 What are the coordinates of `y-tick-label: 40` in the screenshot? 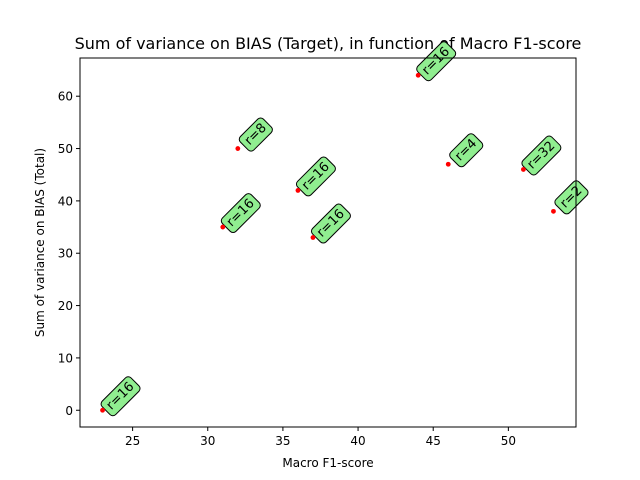 It's located at (65, 201).